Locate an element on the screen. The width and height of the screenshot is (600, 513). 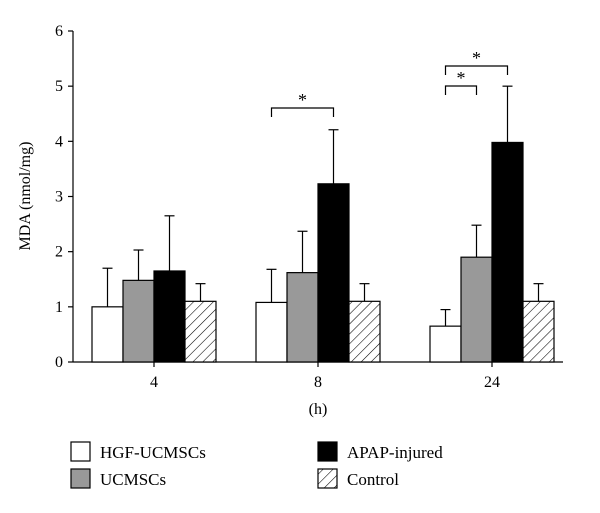
y-tick-label: 6 is located at coordinates (59, 31).